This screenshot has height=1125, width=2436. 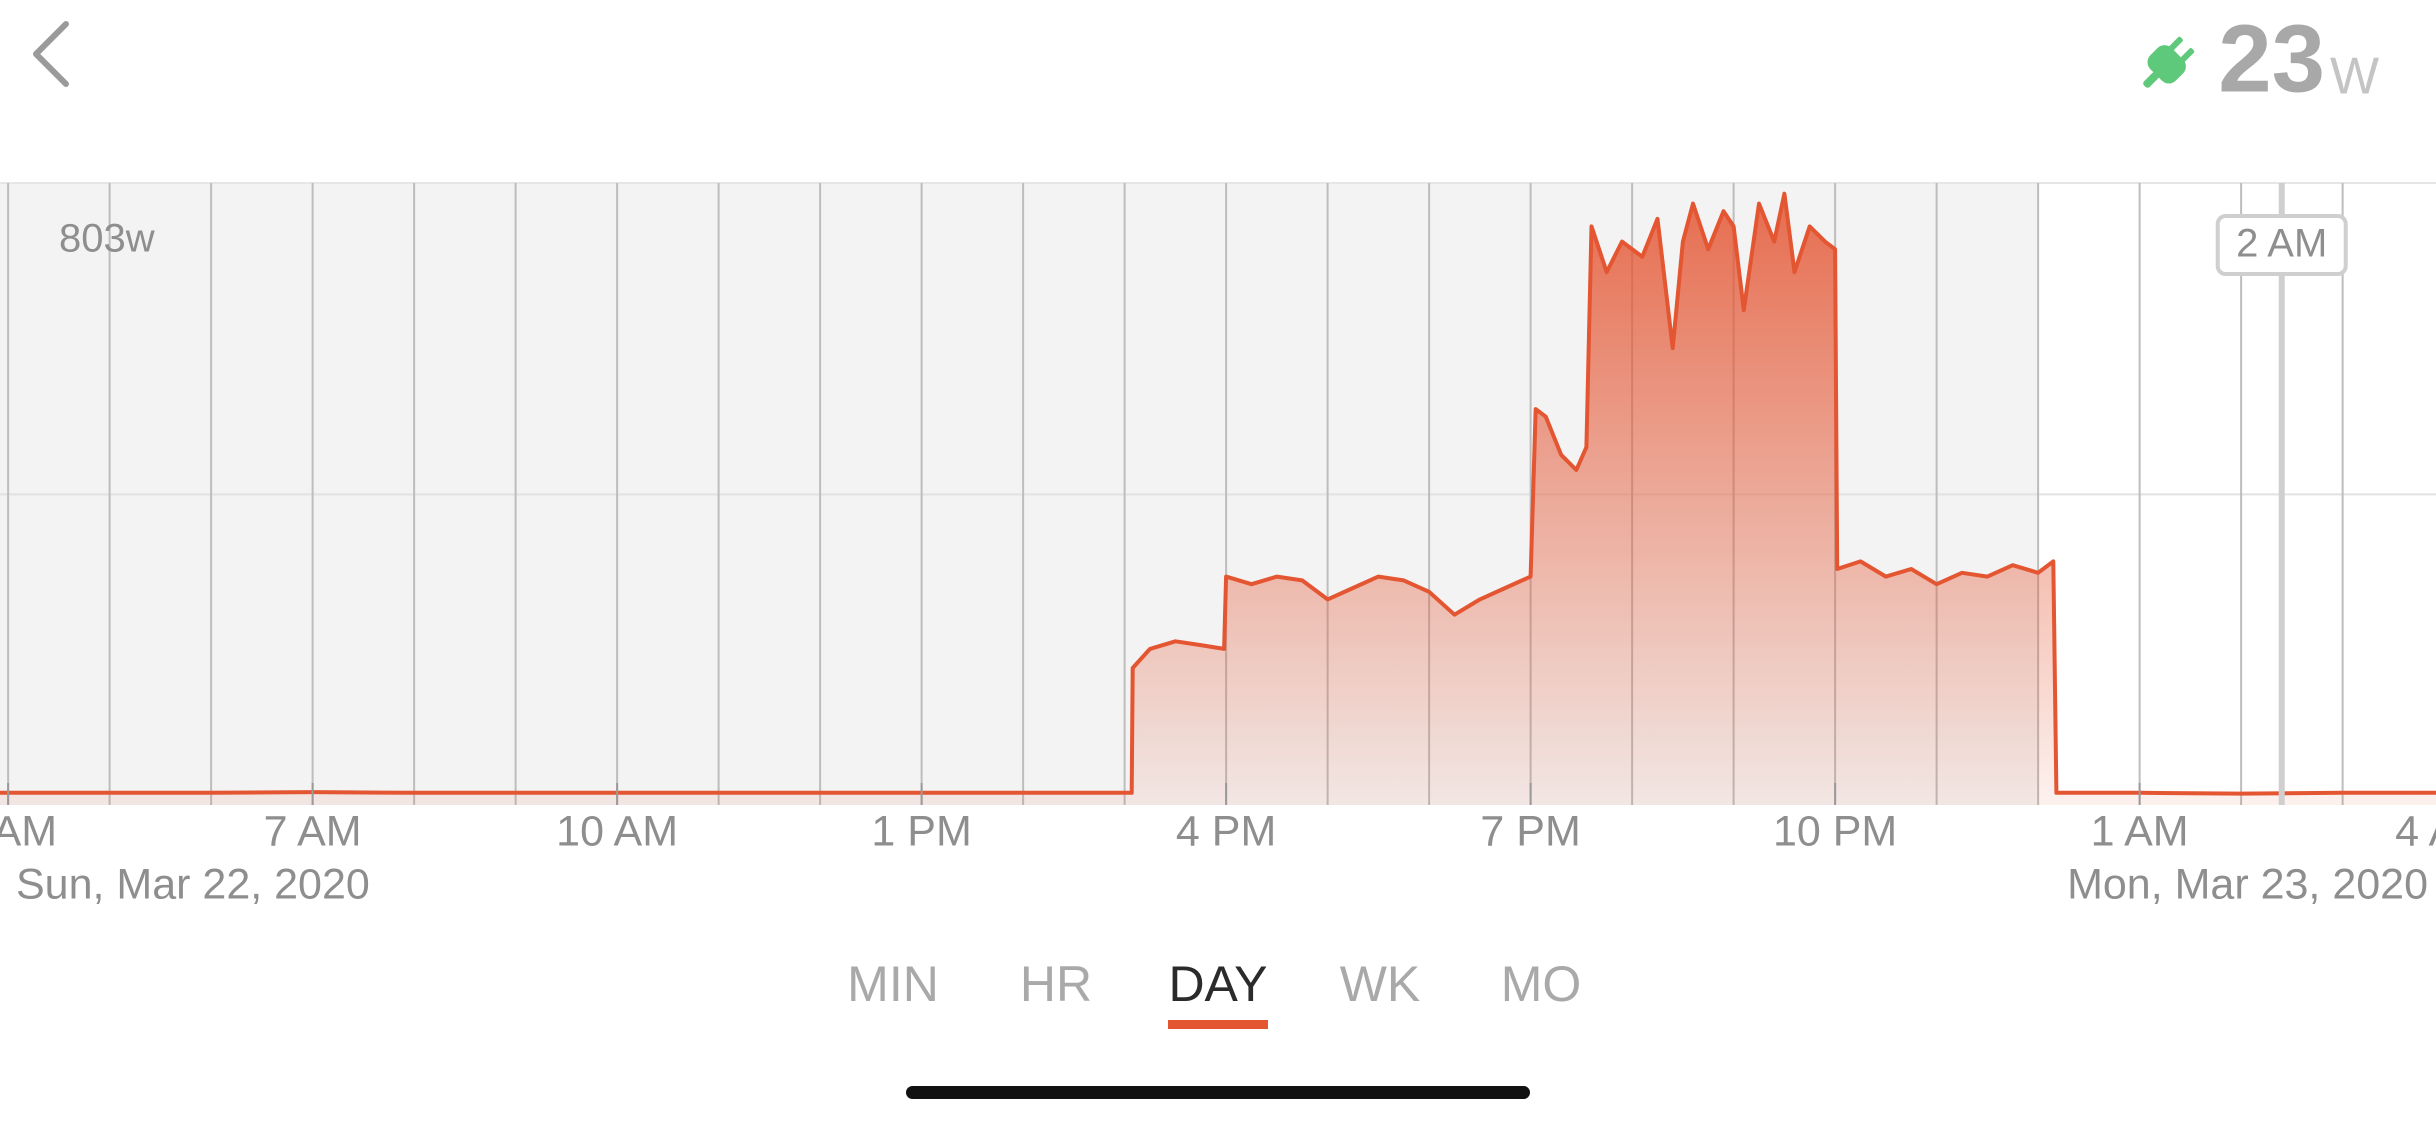 What do you see at coordinates (51, 54) in the screenshot?
I see `back-button` at bounding box center [51, 54].